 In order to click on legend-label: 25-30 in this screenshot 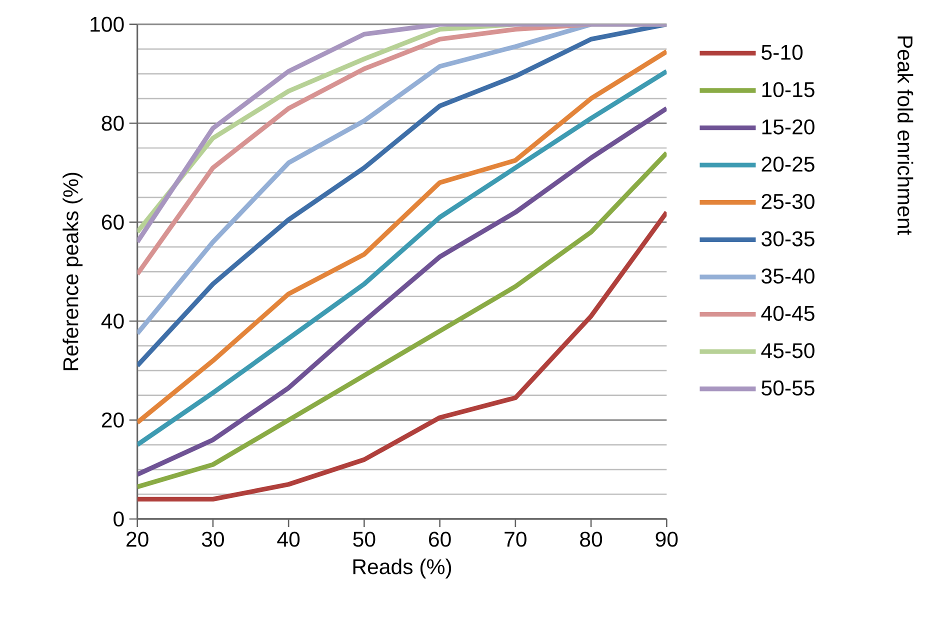, I will do `click(788, 202)`.